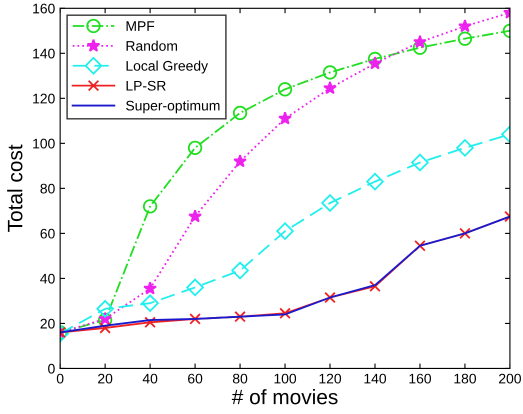 This screenshot has height=414, width=523. I want to click on y-tick-label: 0, so click(51, 369).